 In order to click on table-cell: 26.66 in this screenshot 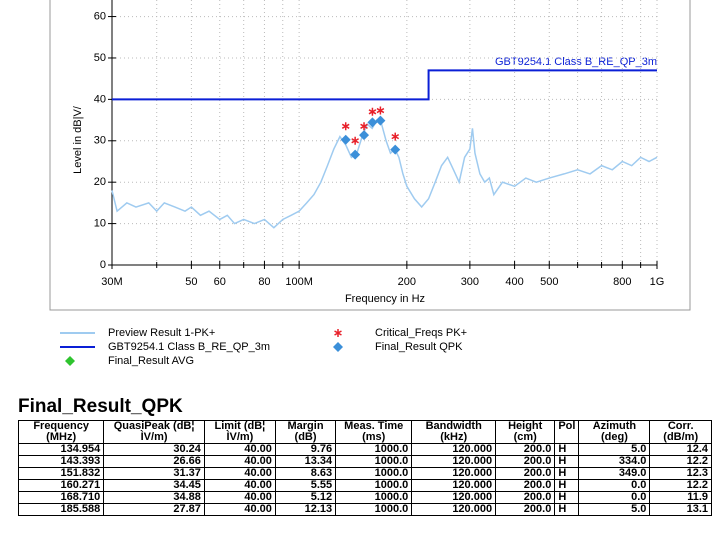, I will do `click(154, 461)`.